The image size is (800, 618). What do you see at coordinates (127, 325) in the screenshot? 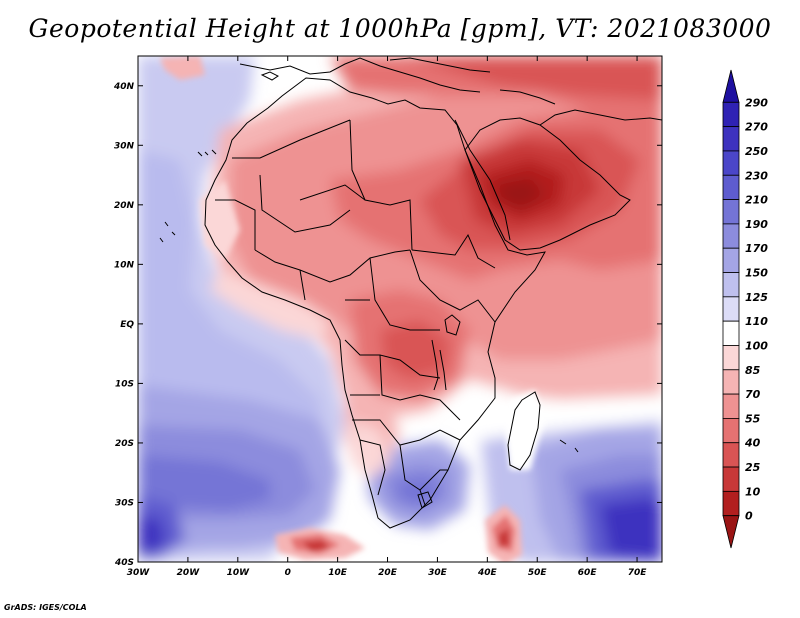
I see `lat-label: EQ` at bounding box center [127, 325].